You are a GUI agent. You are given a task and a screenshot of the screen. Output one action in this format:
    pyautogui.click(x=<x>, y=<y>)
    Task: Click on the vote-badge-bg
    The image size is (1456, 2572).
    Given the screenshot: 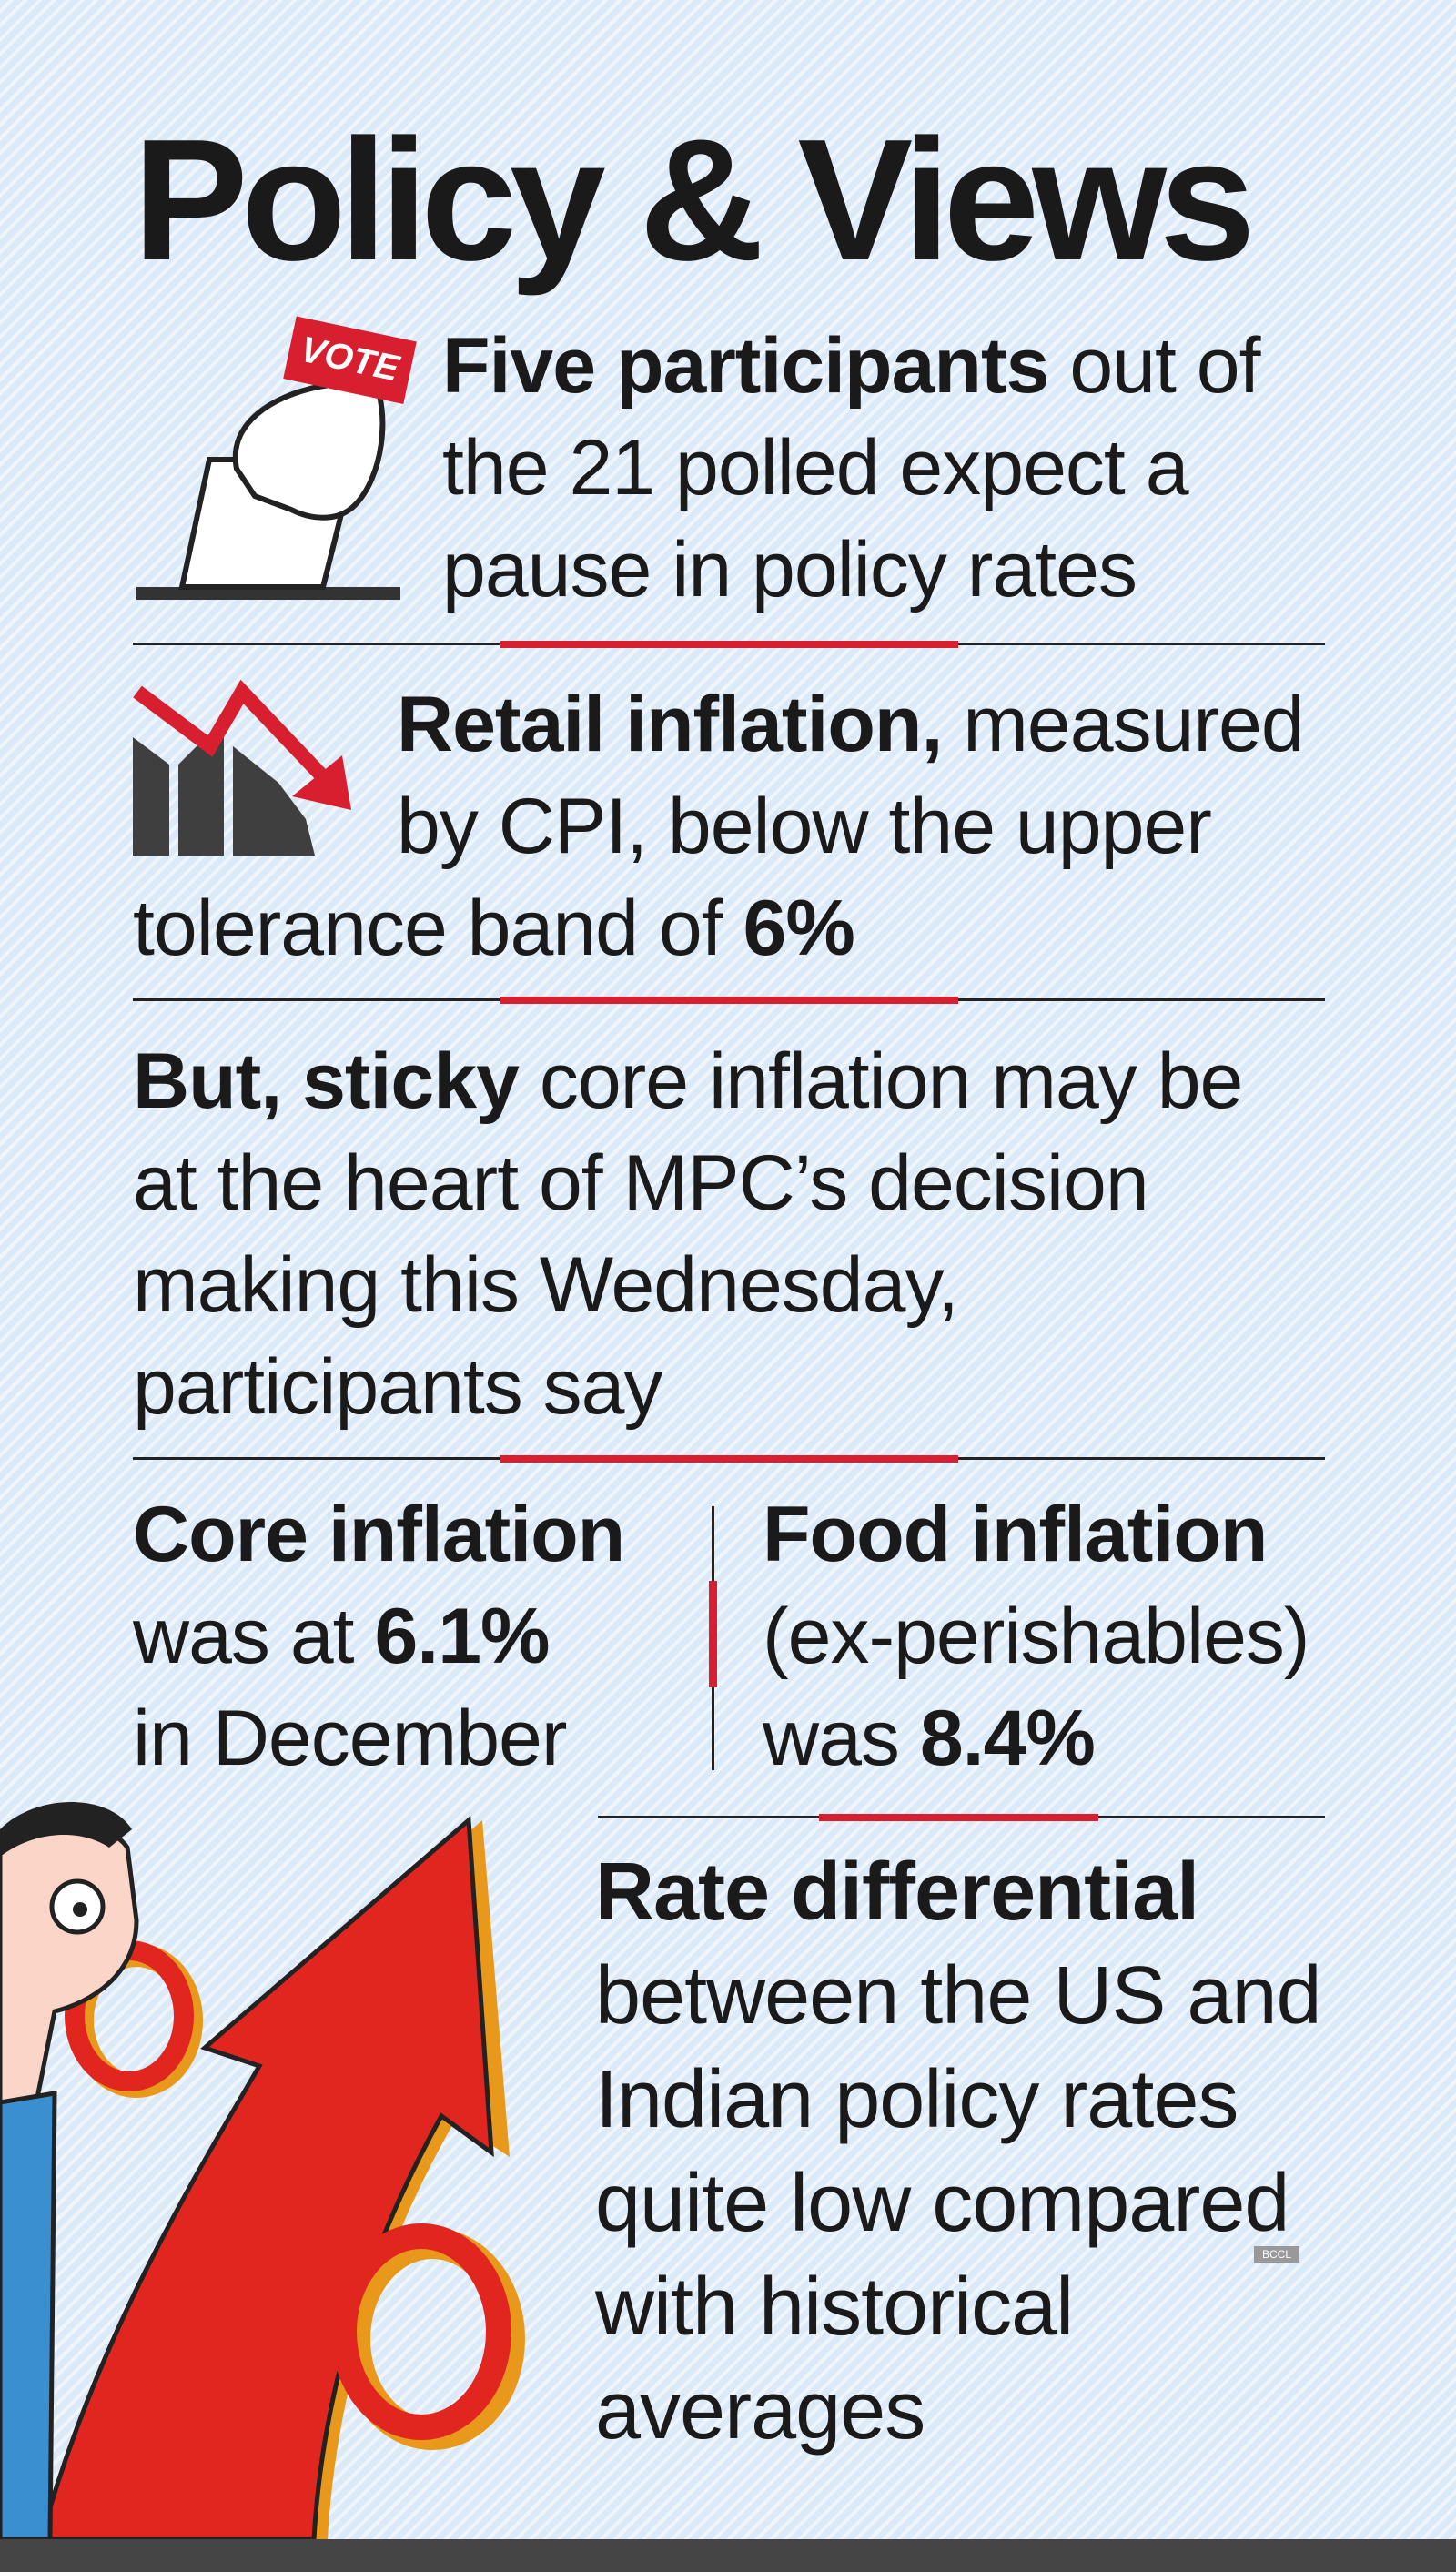 What is the action you would take?
    pyautogui.click(x=350, y=360)
    